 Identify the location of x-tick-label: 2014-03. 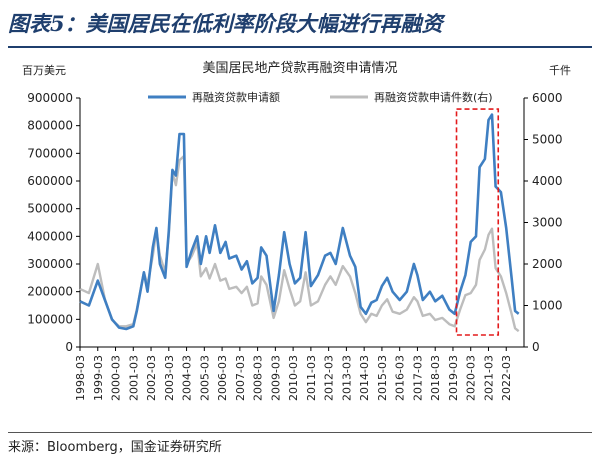
(364, 378).